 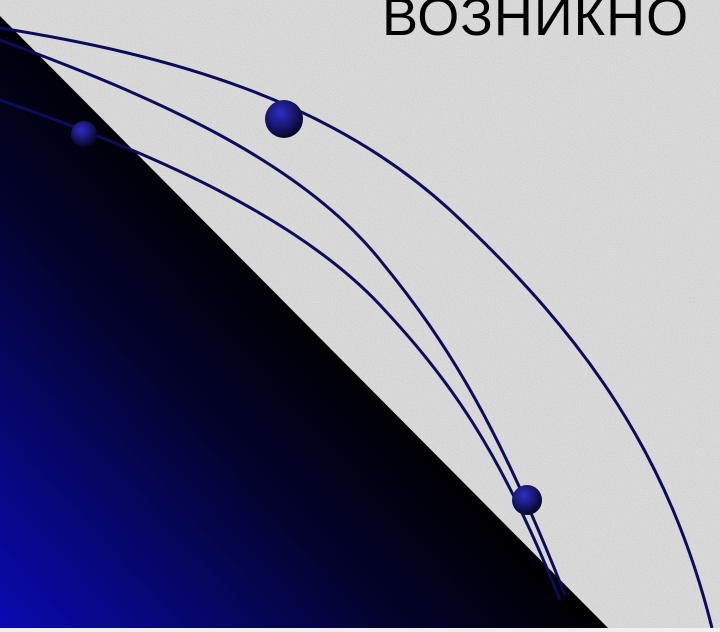 I want to click on dot-left, so click(x=84, y=134).